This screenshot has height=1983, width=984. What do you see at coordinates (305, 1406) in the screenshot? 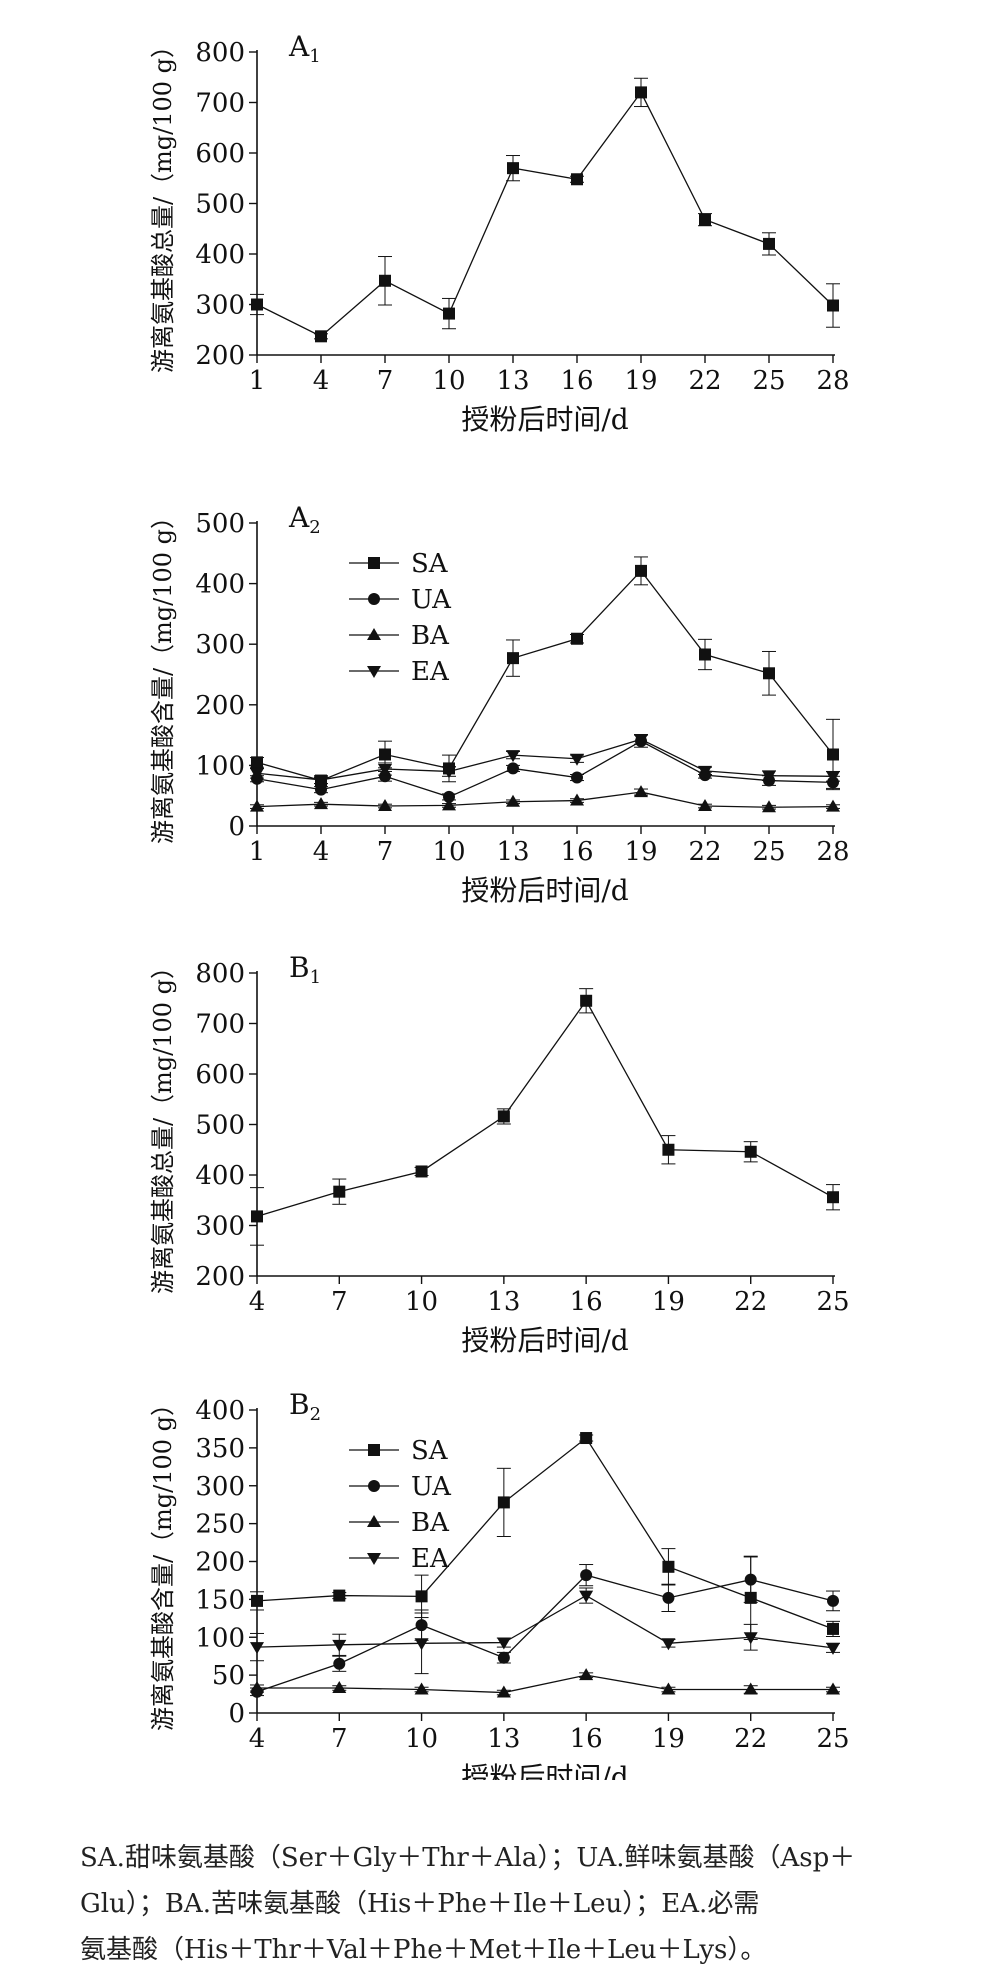
I see `panel-label: B2` at bounding box center [305, 1406].